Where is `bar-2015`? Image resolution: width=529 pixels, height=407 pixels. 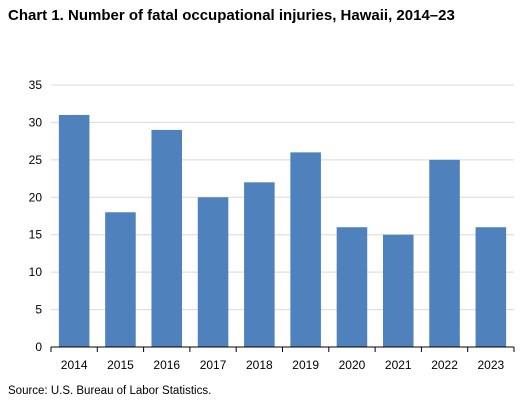
bar-2015 is located at coordinates (120, 279).